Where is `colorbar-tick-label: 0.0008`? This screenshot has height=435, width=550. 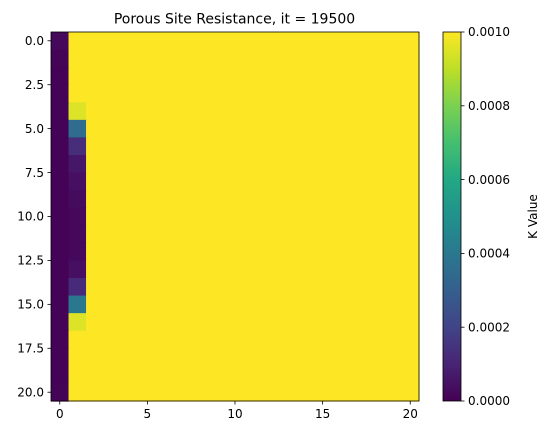 colorbar-tick-label: 0.0008 is located at coordinates (489, 106).